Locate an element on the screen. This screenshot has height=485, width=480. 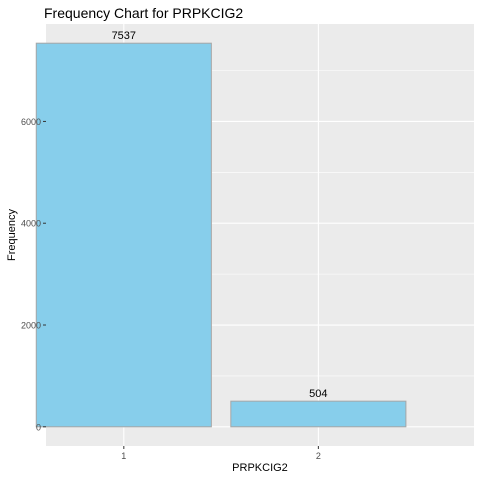
x-tick-label: 2 is located at coordinates (318, 456).